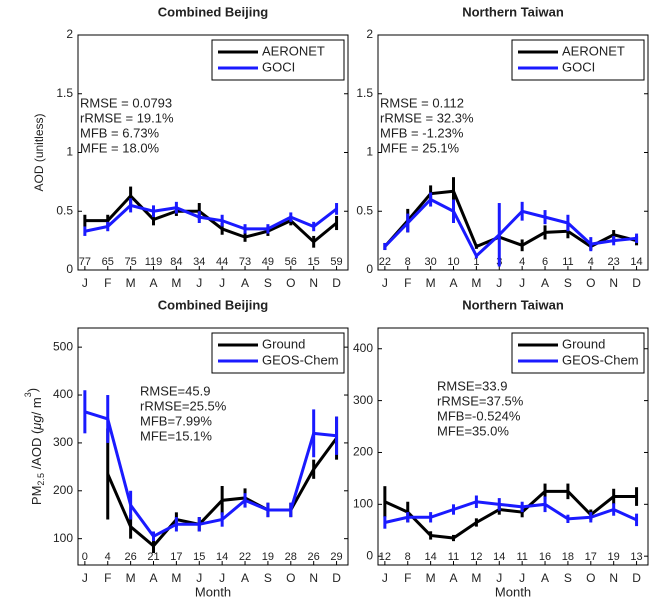  What do you see at coordinates (420, 147) in the screenshot?
I see `stat-annotation: MFE = 25.1%` at bounding box center [420, 147].